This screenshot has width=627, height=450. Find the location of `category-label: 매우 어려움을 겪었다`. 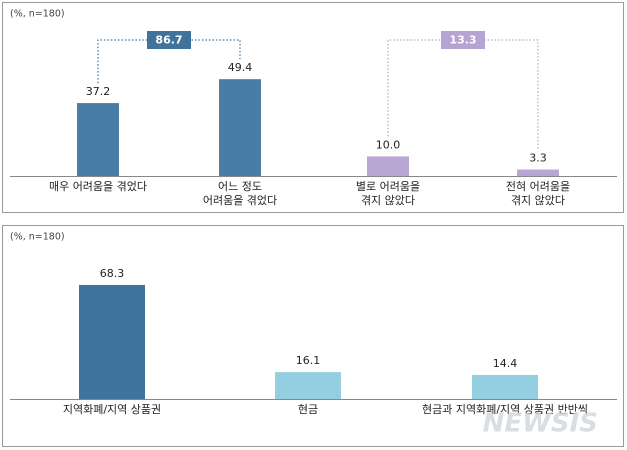

category-label: 매우 어려움을 겪었다 is located at coordinates (98, 186).